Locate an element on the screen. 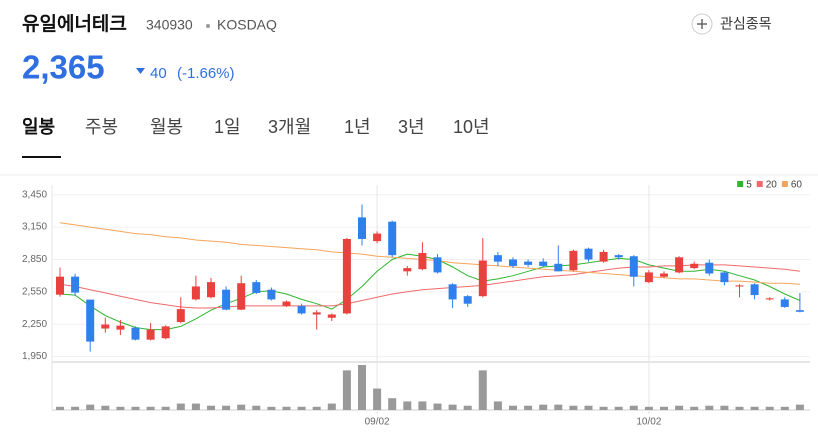  tab: 일봉 is located at coordinates (38, 127).